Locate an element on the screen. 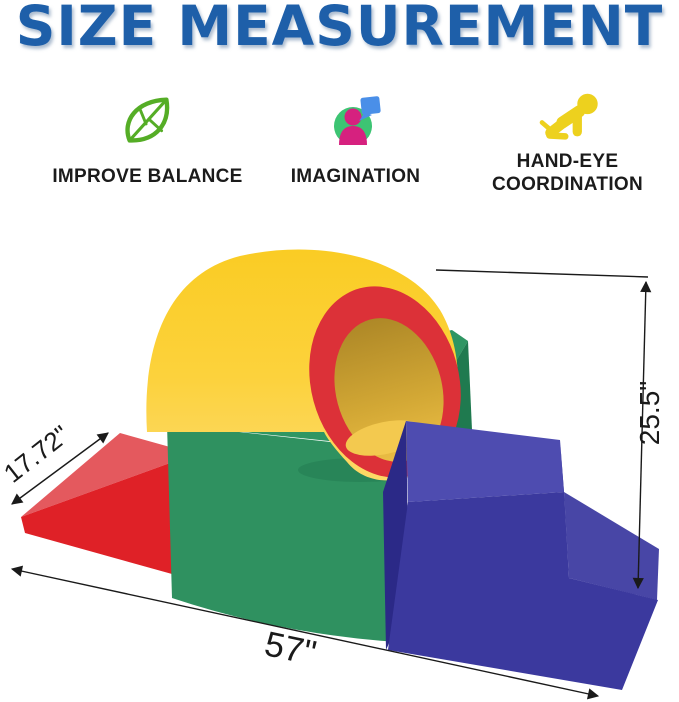  feature-hand-eye-coordination: HAND-EYE COORDINATION is located at coordinates (567, 142).